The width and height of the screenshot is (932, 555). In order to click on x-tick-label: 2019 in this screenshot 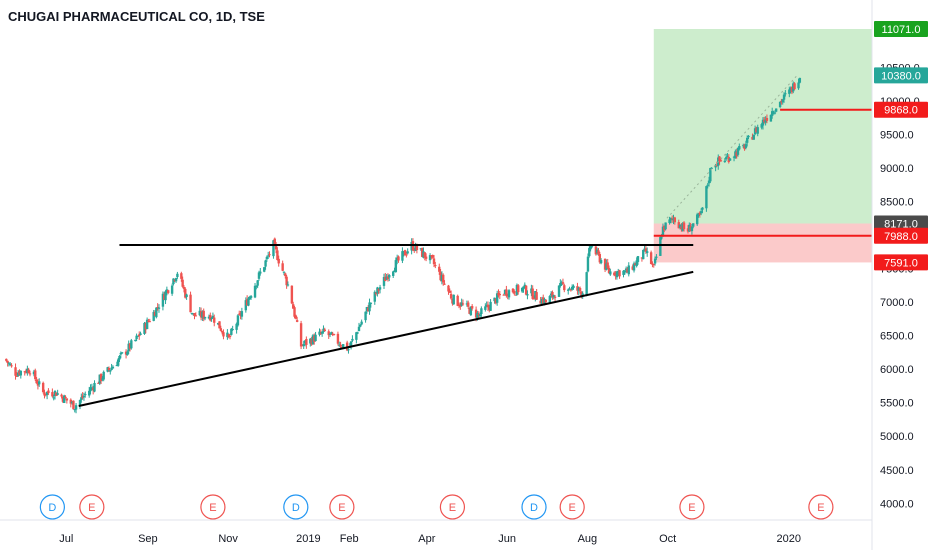, I will do `click(308, 539)`.